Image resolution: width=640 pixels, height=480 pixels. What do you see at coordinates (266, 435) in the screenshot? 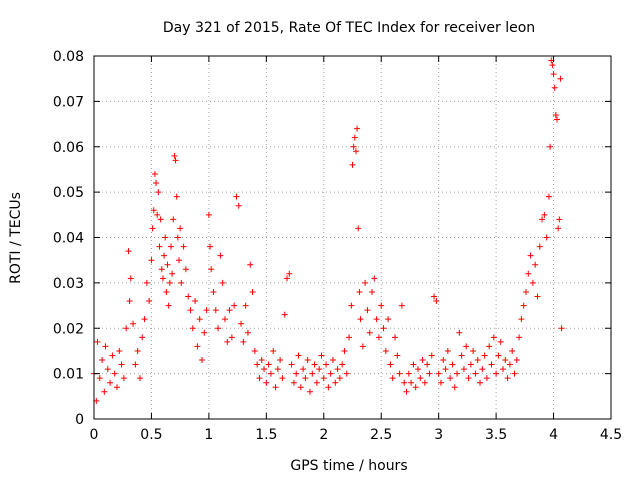
I see `x-tick-label: 1.5` at bounding box center [266, 435].